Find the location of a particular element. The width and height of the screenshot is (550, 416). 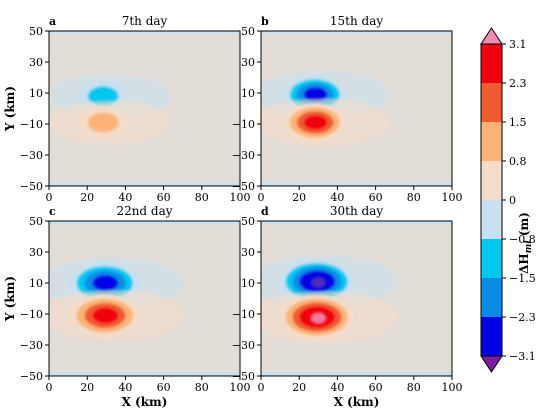

panel-a-field is located at coordinates (144, 108).